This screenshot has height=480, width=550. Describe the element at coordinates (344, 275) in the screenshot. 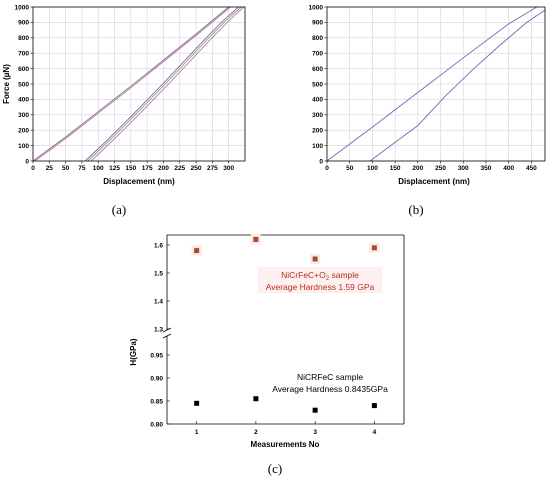

I see `annotation-line: sample` at that location.